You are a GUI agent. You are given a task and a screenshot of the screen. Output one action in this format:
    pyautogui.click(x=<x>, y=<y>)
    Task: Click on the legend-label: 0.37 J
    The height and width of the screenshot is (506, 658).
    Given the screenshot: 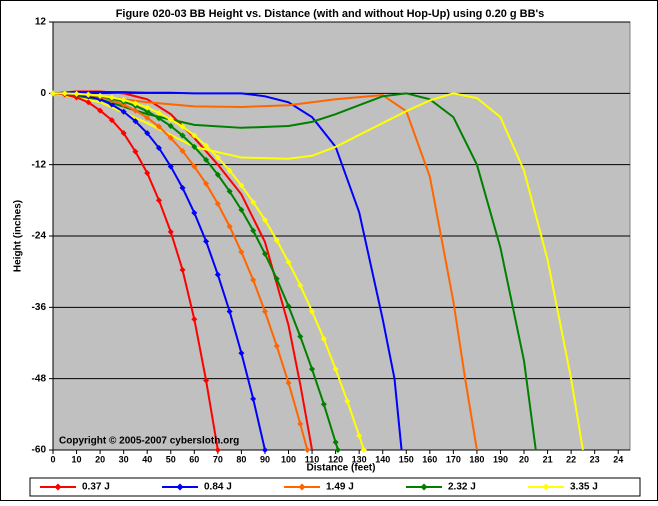 What is the action you would take?
    pyautogui.click(x=96, y=487)
    